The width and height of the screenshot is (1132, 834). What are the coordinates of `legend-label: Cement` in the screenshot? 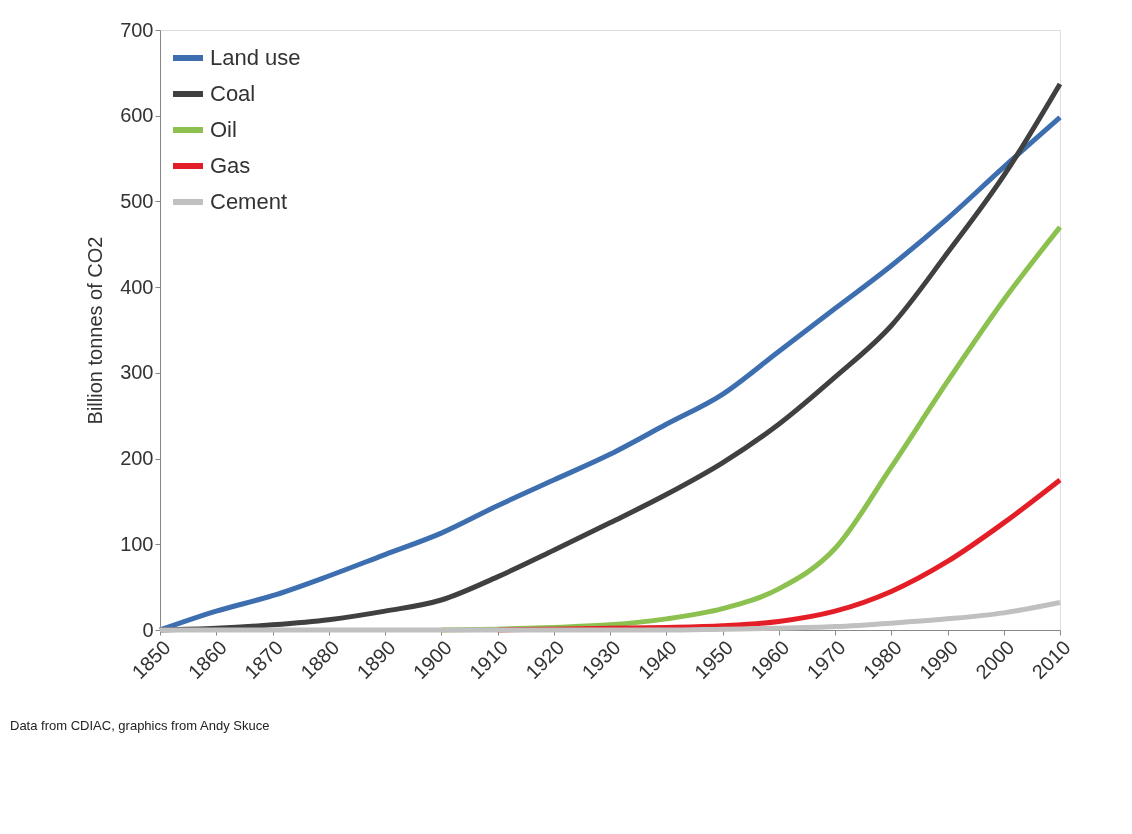 It's located at (249, 201).